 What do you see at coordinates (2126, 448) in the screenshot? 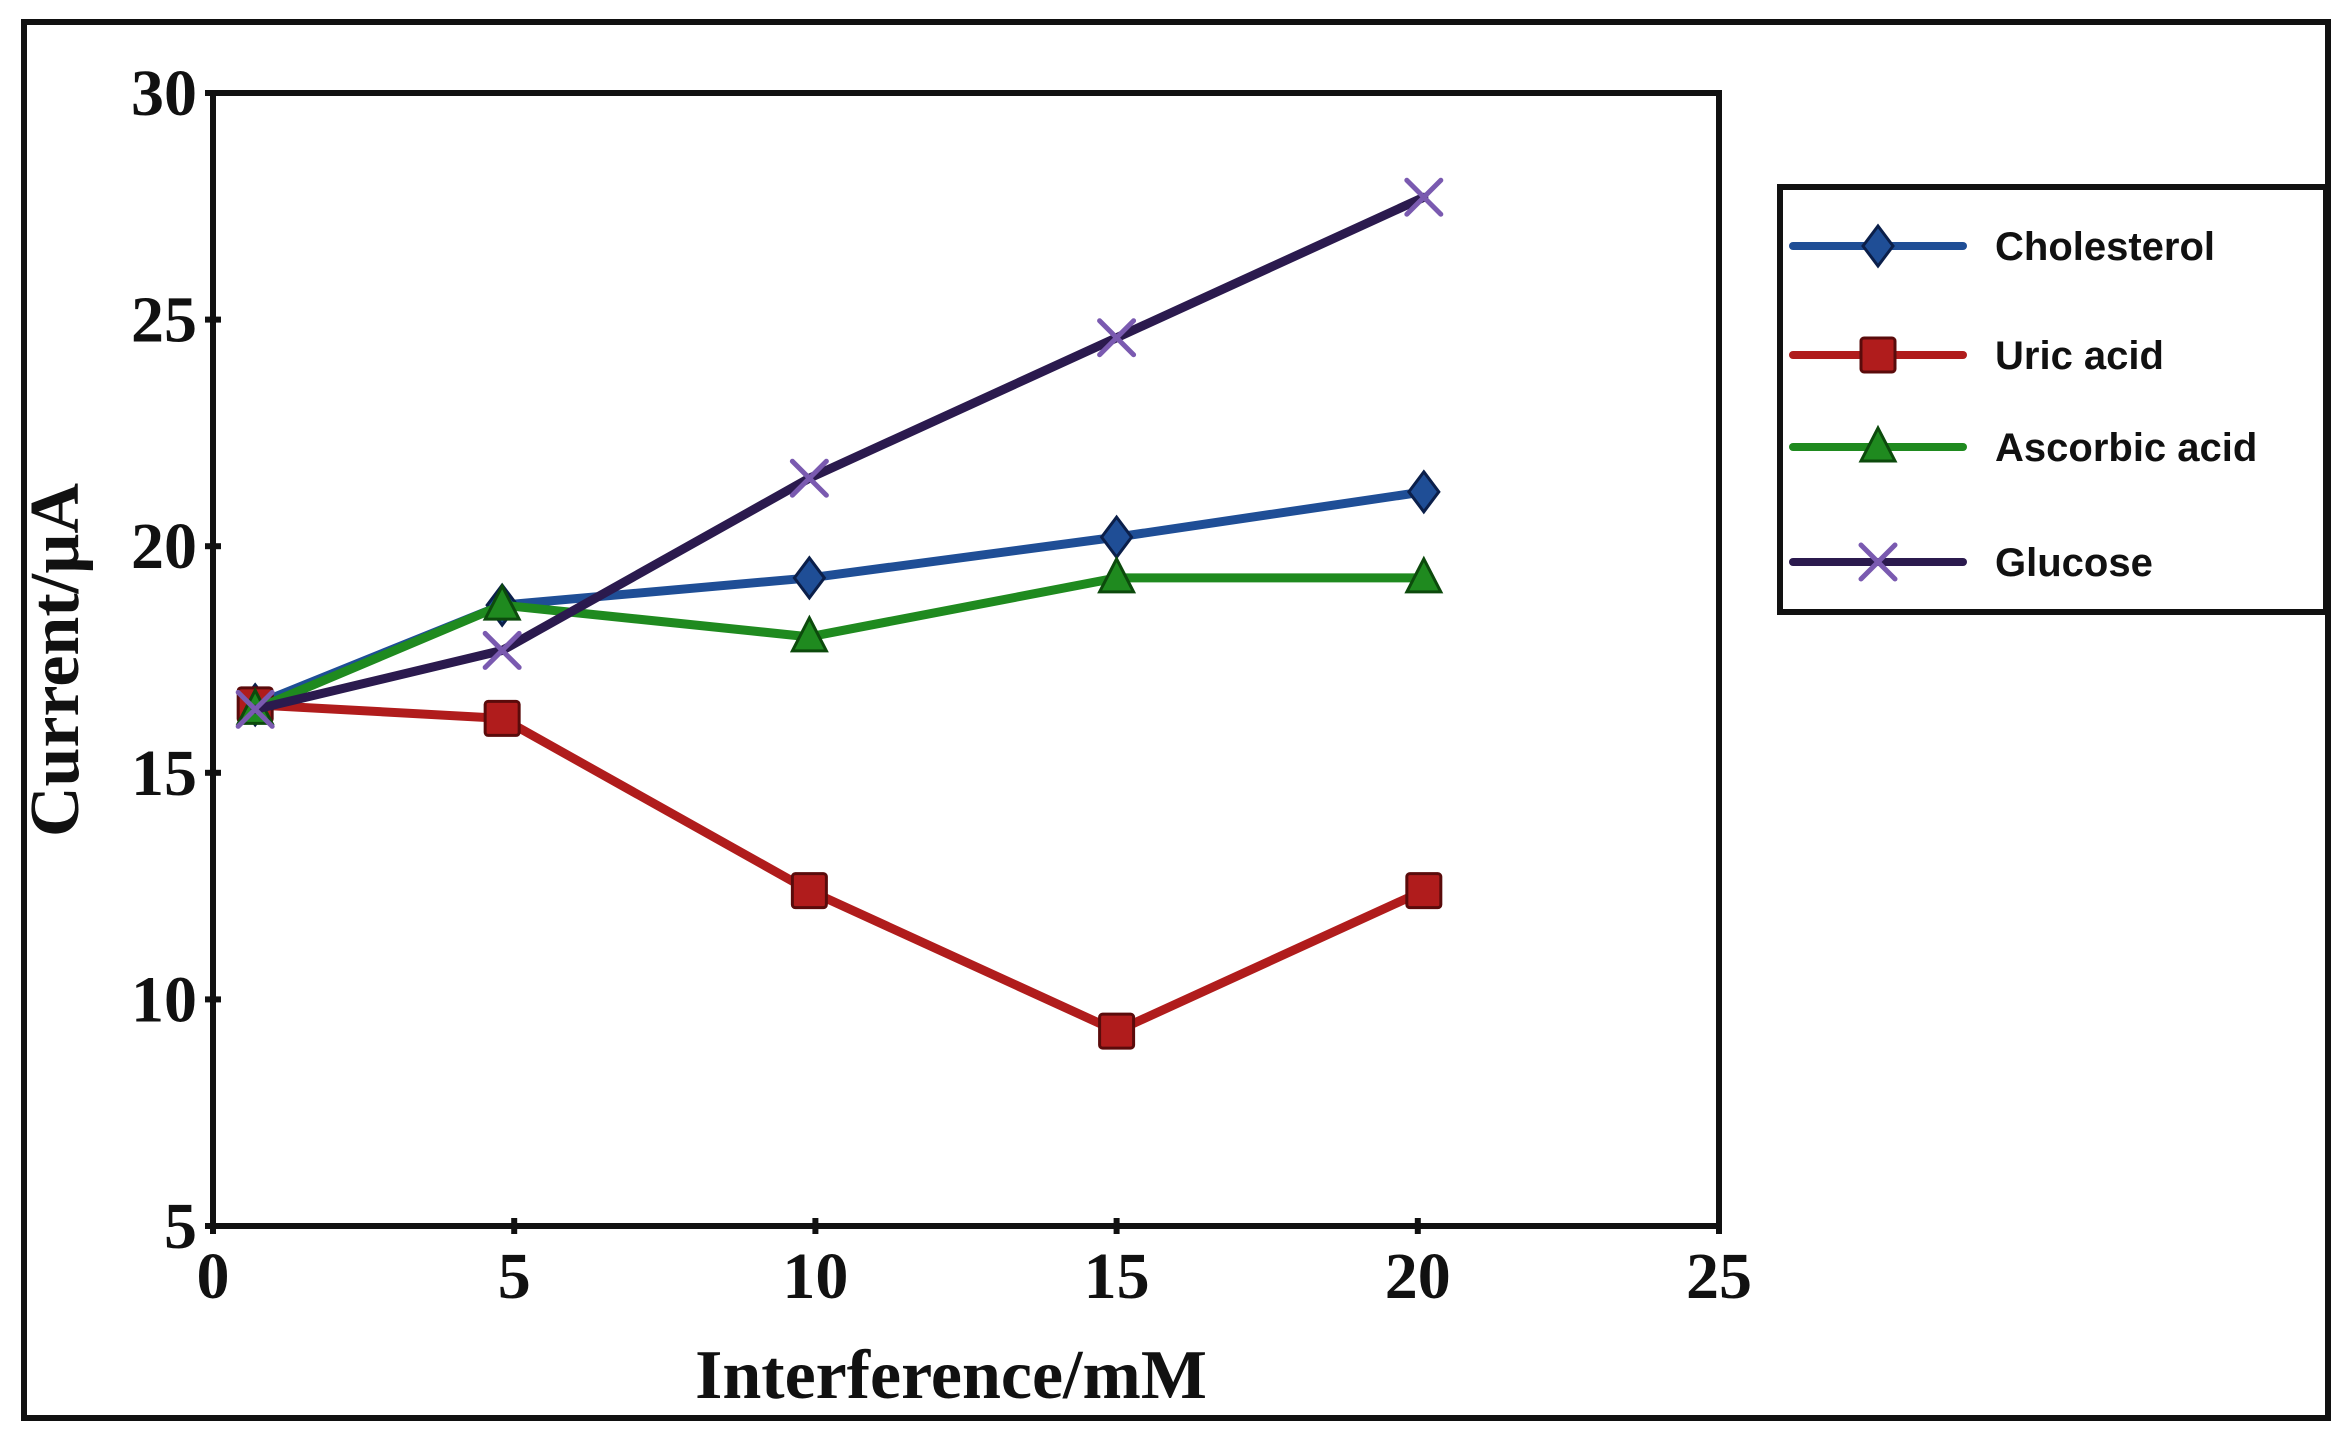
I see `legend-label: Ascorbic acid` at bounding box center [2126, 448].